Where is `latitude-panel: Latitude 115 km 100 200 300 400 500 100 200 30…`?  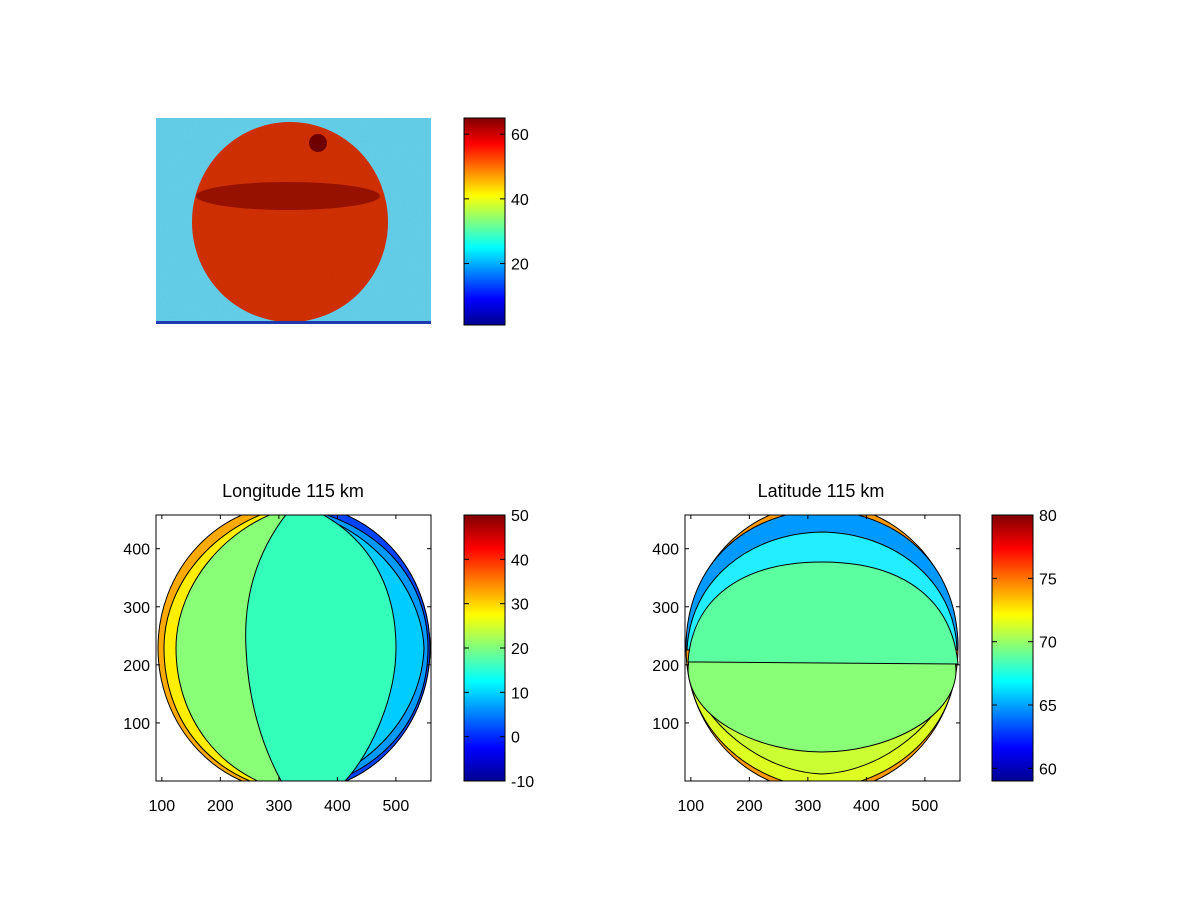 latitude-panel: Latitude 115 km 100 200 300 400 500 100 200 30… is located at coordinates (854, 648).